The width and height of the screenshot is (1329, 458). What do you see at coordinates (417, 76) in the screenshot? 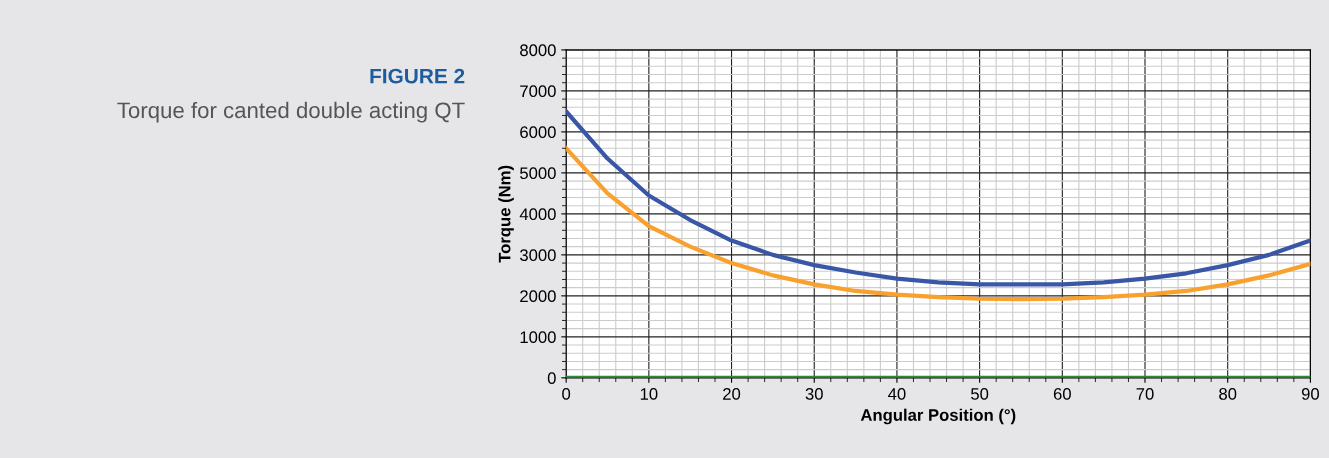
I see `text: FIGURE 2` at bounding box center [417, 76].